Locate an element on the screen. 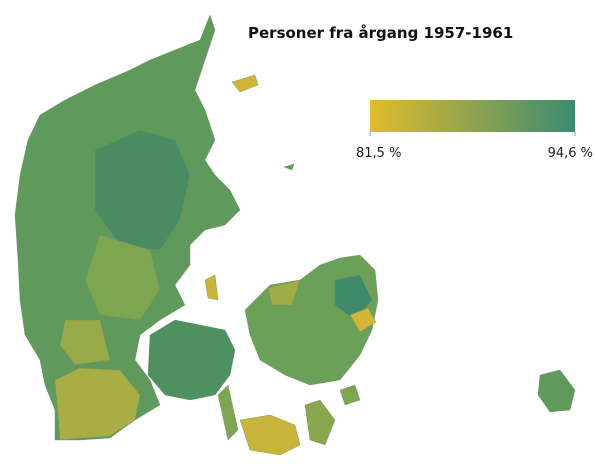 The height and width of the screenshot is (467, 595). funen is located at coordinates (191, 360).